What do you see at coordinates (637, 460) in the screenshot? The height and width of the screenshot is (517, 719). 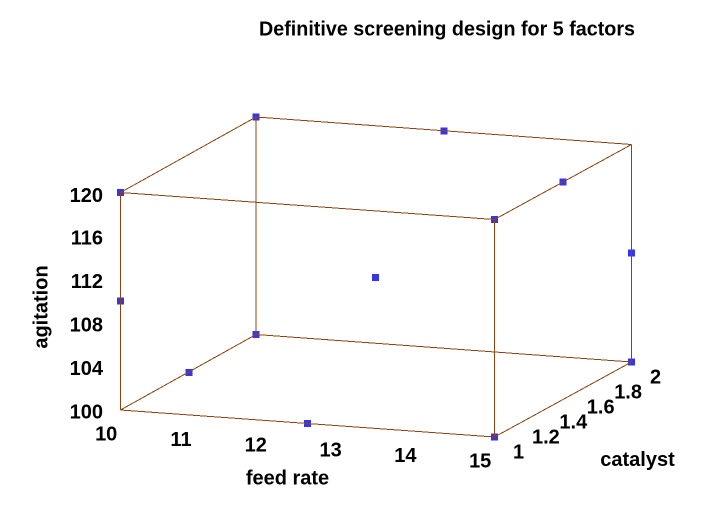 I see `svg-text: catalyst` at bounding box center [637, 460].